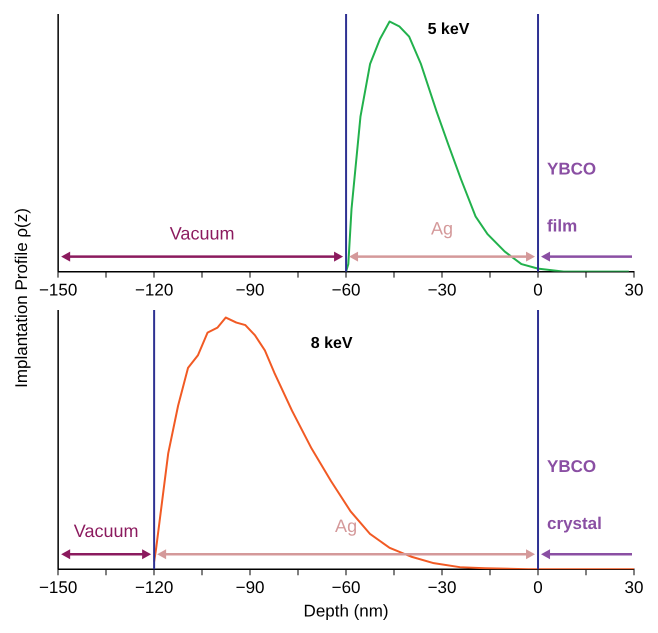 The height and width of the screenshot is (633, 658). Describe the element at coordinates (346, 610) in the screenshot. I see `x-axis-title: Depth (nm)` at that location.